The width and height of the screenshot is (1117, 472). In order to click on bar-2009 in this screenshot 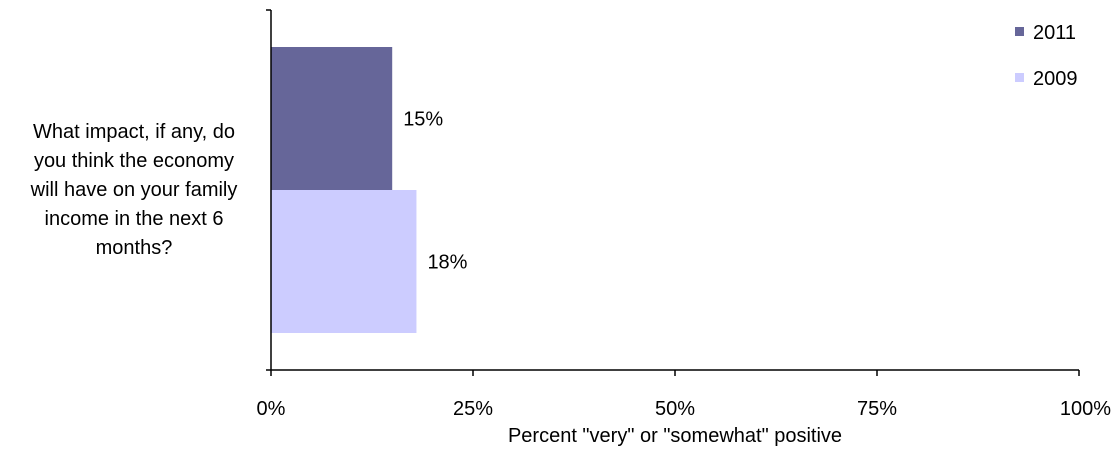, I will do `click(344, 261)`.